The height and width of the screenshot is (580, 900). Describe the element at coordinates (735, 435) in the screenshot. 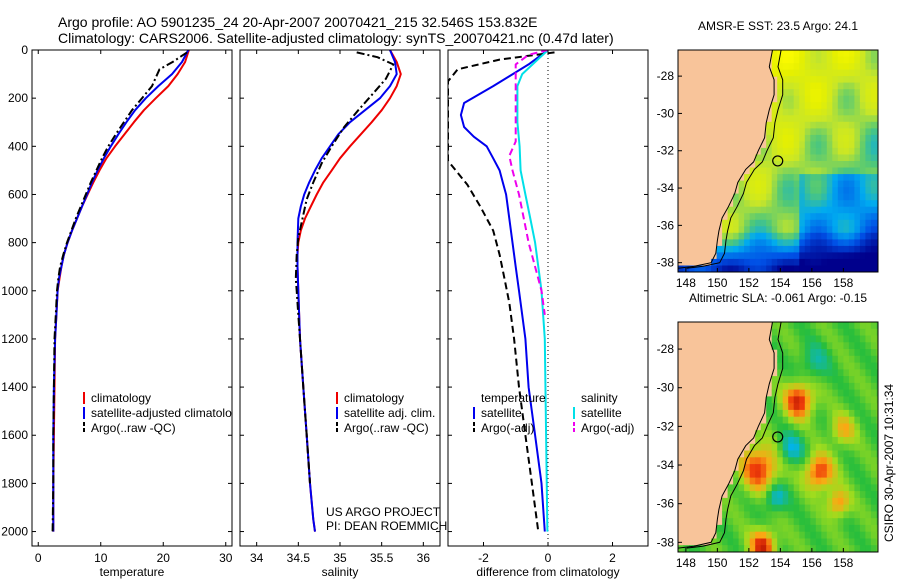

I see `shelf-contour` at that location.